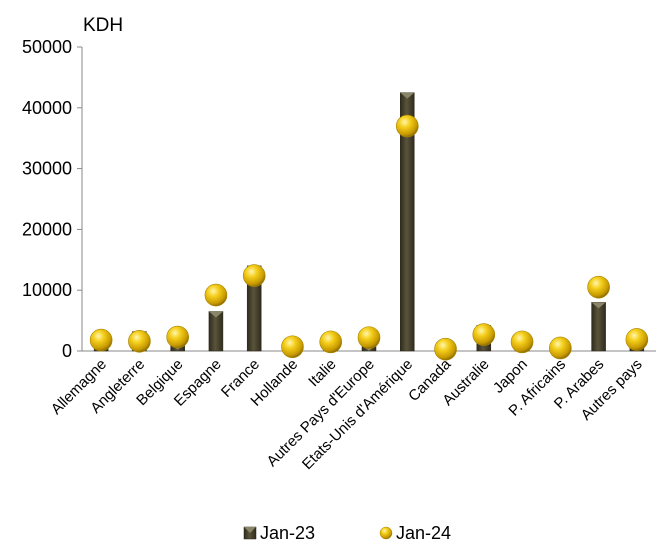  I want to click on legend-item-jan-23: Jan-23, so click(279, 533).